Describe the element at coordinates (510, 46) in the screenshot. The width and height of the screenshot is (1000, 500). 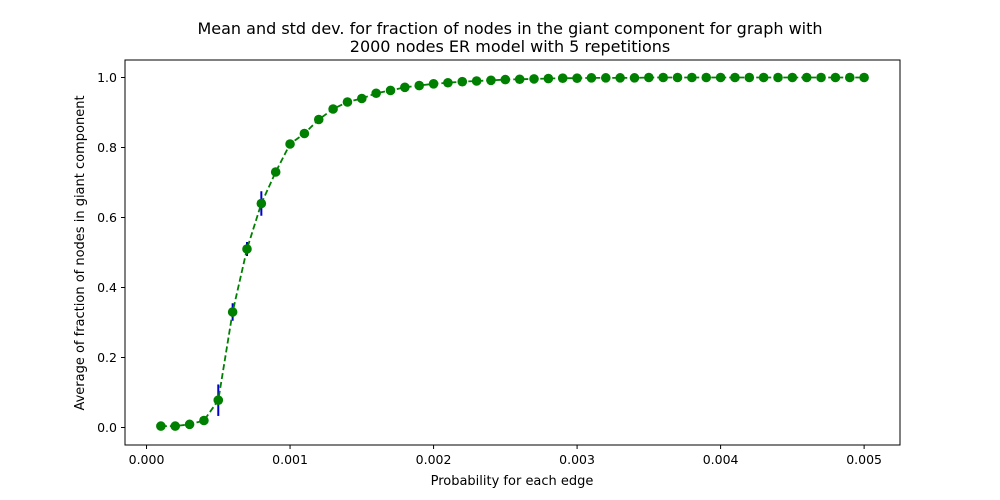
I see `chart-title-line2: 2000 nodes ER model with 5 repetitions` at that location.